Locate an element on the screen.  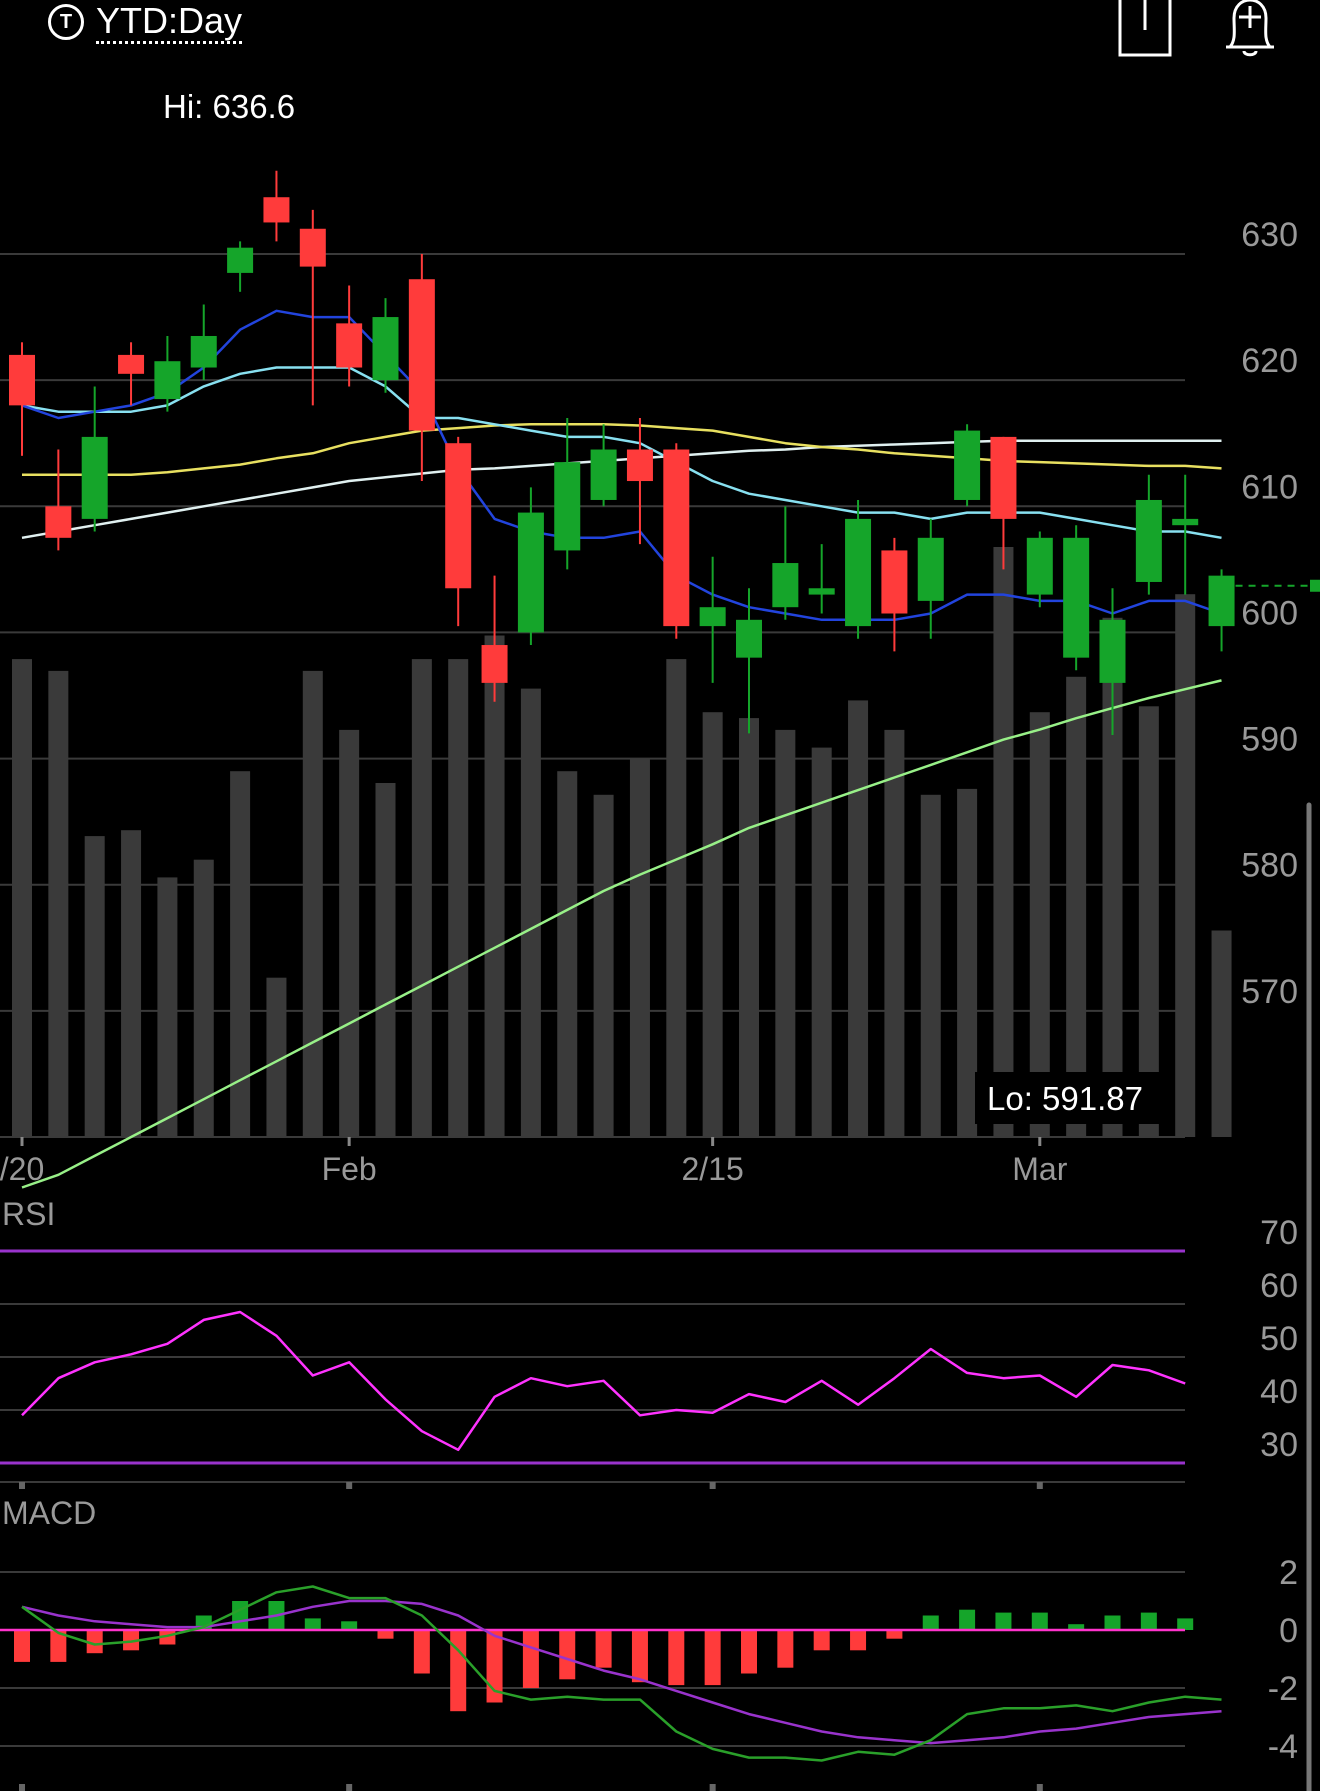
price-tick-label: 620 is located at coordinates (1269, 361).